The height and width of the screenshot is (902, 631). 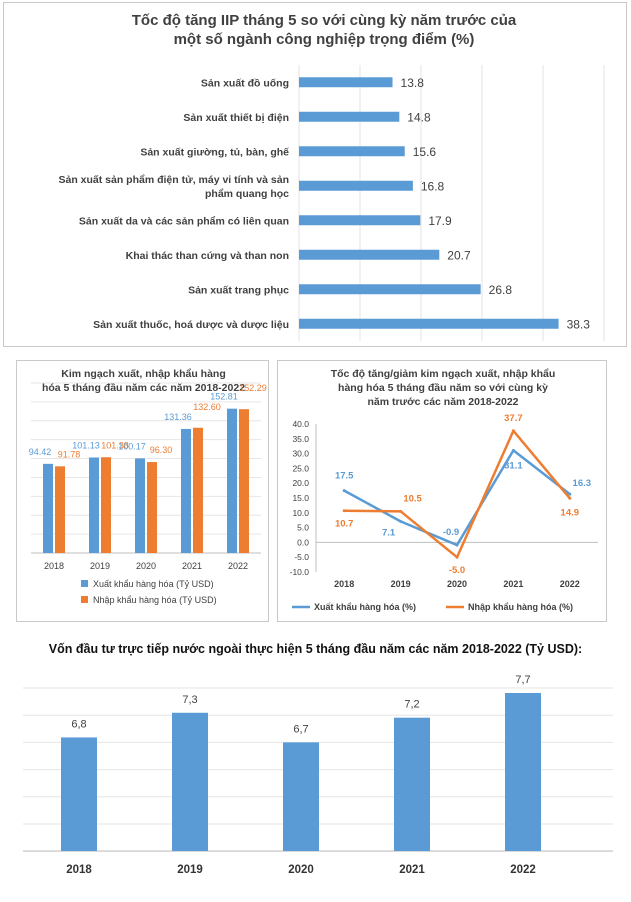 I want to click on fdi-year-label: 2019, so click(x=190, y=870).